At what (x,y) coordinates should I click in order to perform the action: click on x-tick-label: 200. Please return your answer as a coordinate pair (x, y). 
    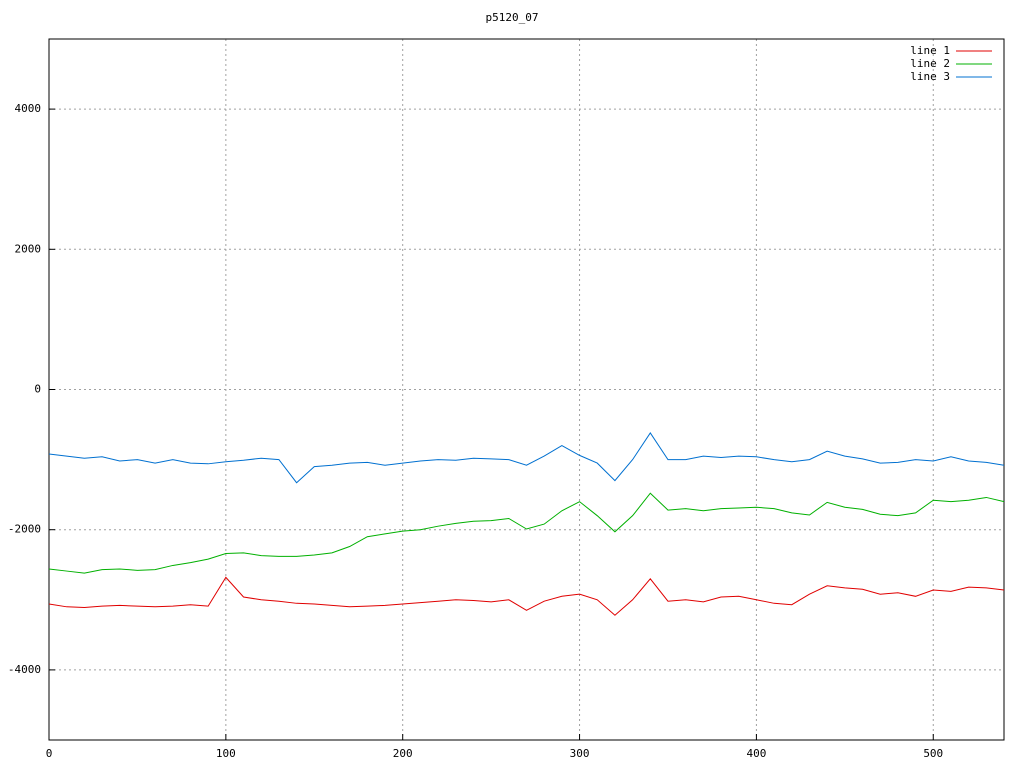
    Looking at the image, I should click on (403, 753).